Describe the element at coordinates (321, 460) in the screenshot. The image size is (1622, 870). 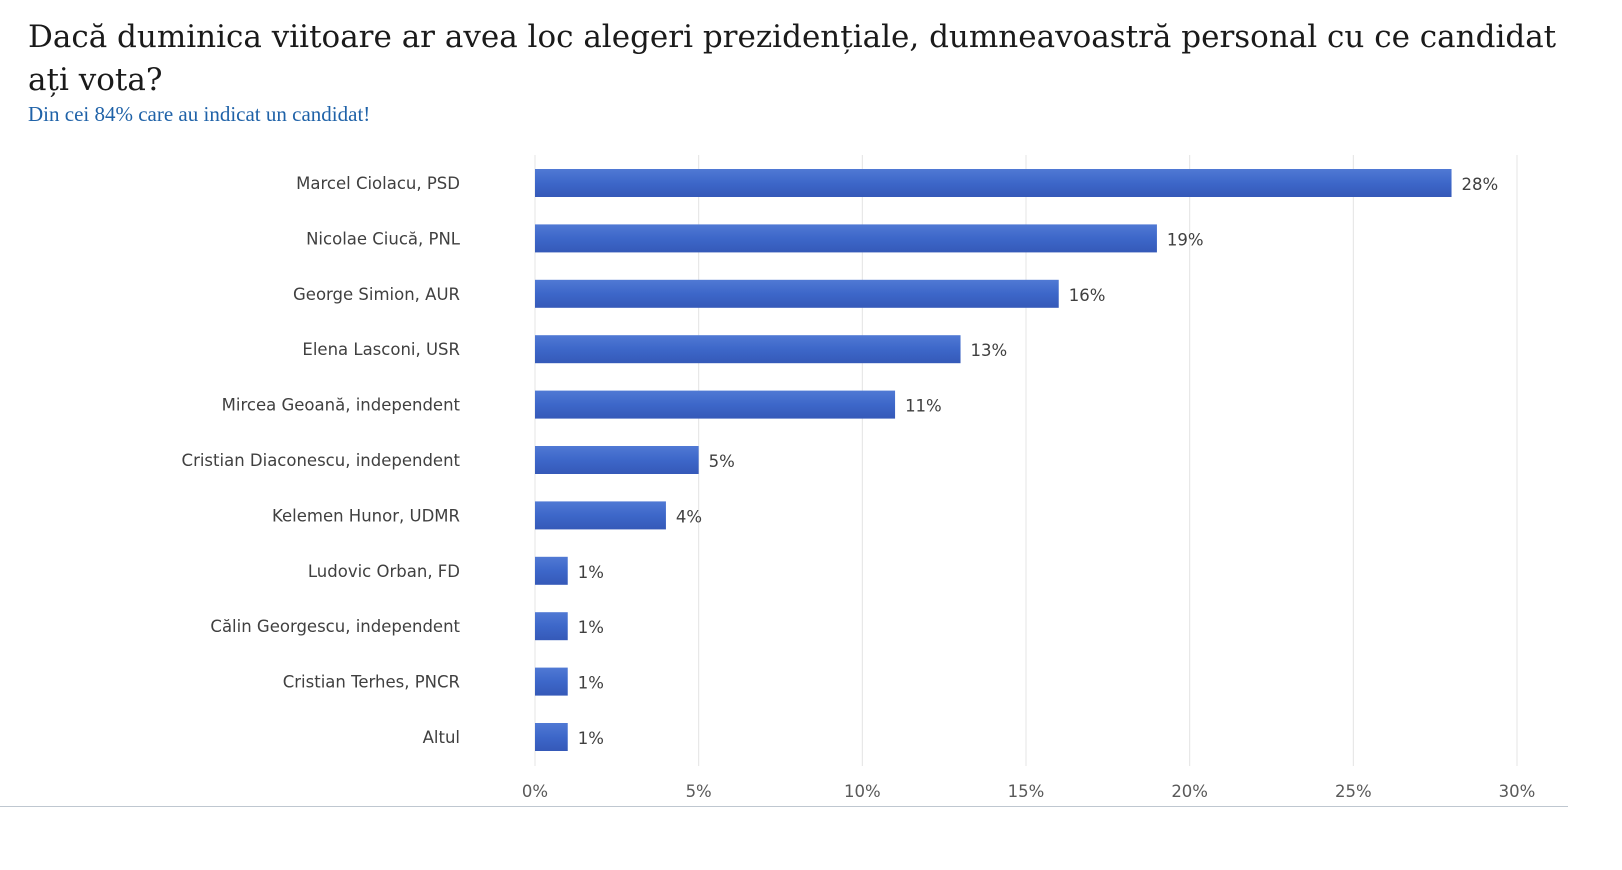
I see `category-label: Cristian Diaconescu, independent` at that location.